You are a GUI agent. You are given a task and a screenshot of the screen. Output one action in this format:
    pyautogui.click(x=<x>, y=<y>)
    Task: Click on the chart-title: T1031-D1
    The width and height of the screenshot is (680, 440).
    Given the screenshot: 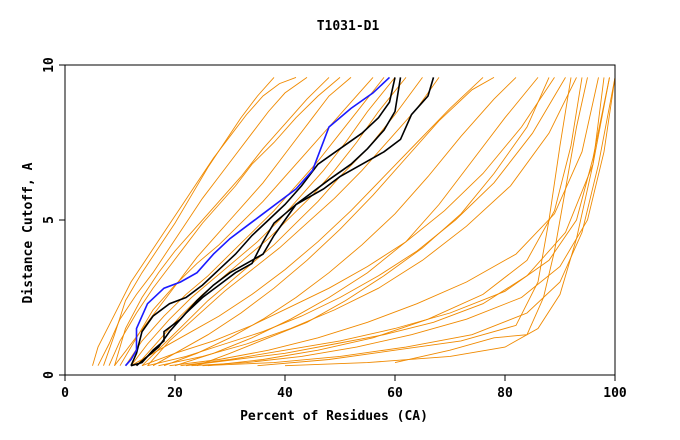 What is the action you would take?
    pyautogui.click(x=348, y=26)
    